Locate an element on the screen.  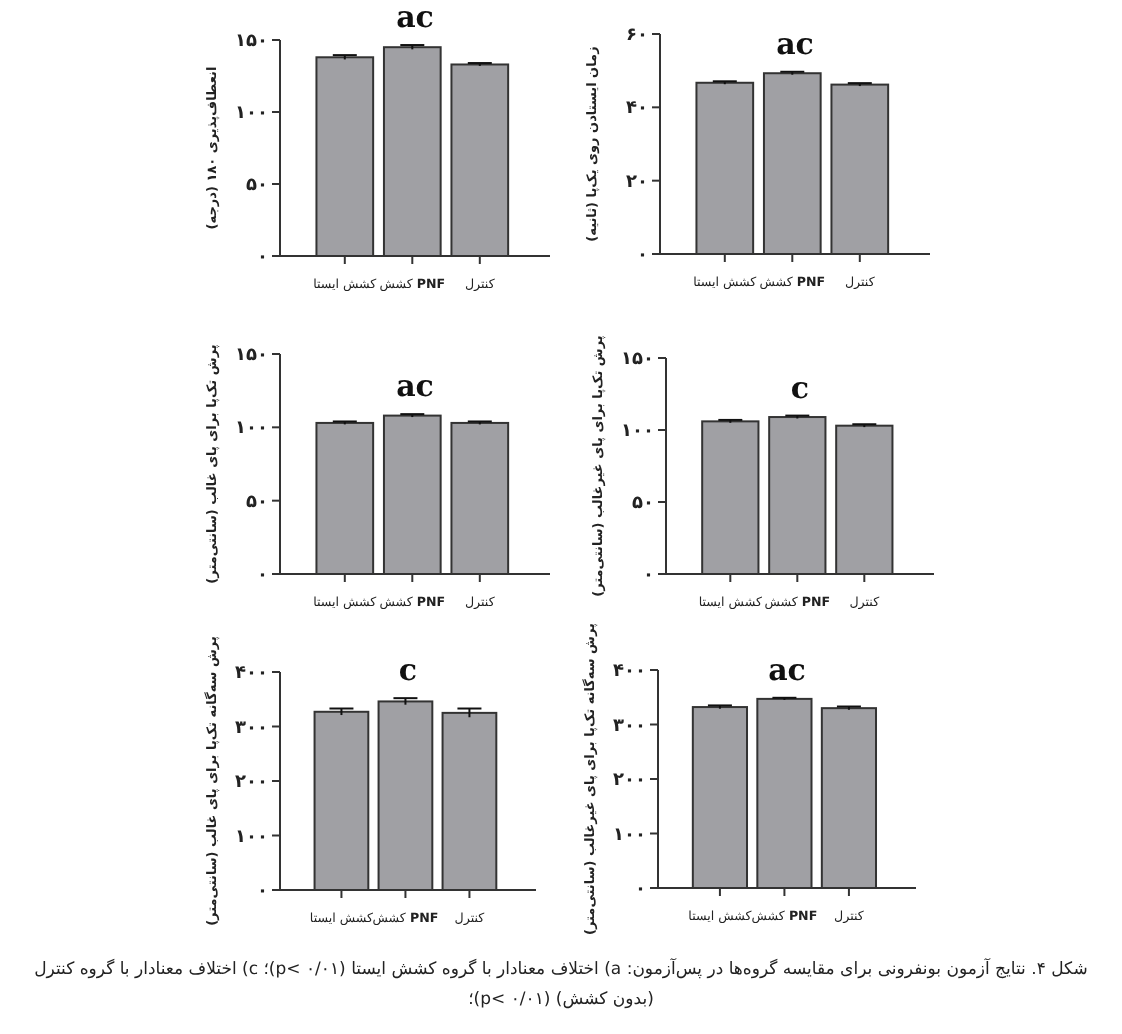
text: ac is located at coordinates (415, 18).